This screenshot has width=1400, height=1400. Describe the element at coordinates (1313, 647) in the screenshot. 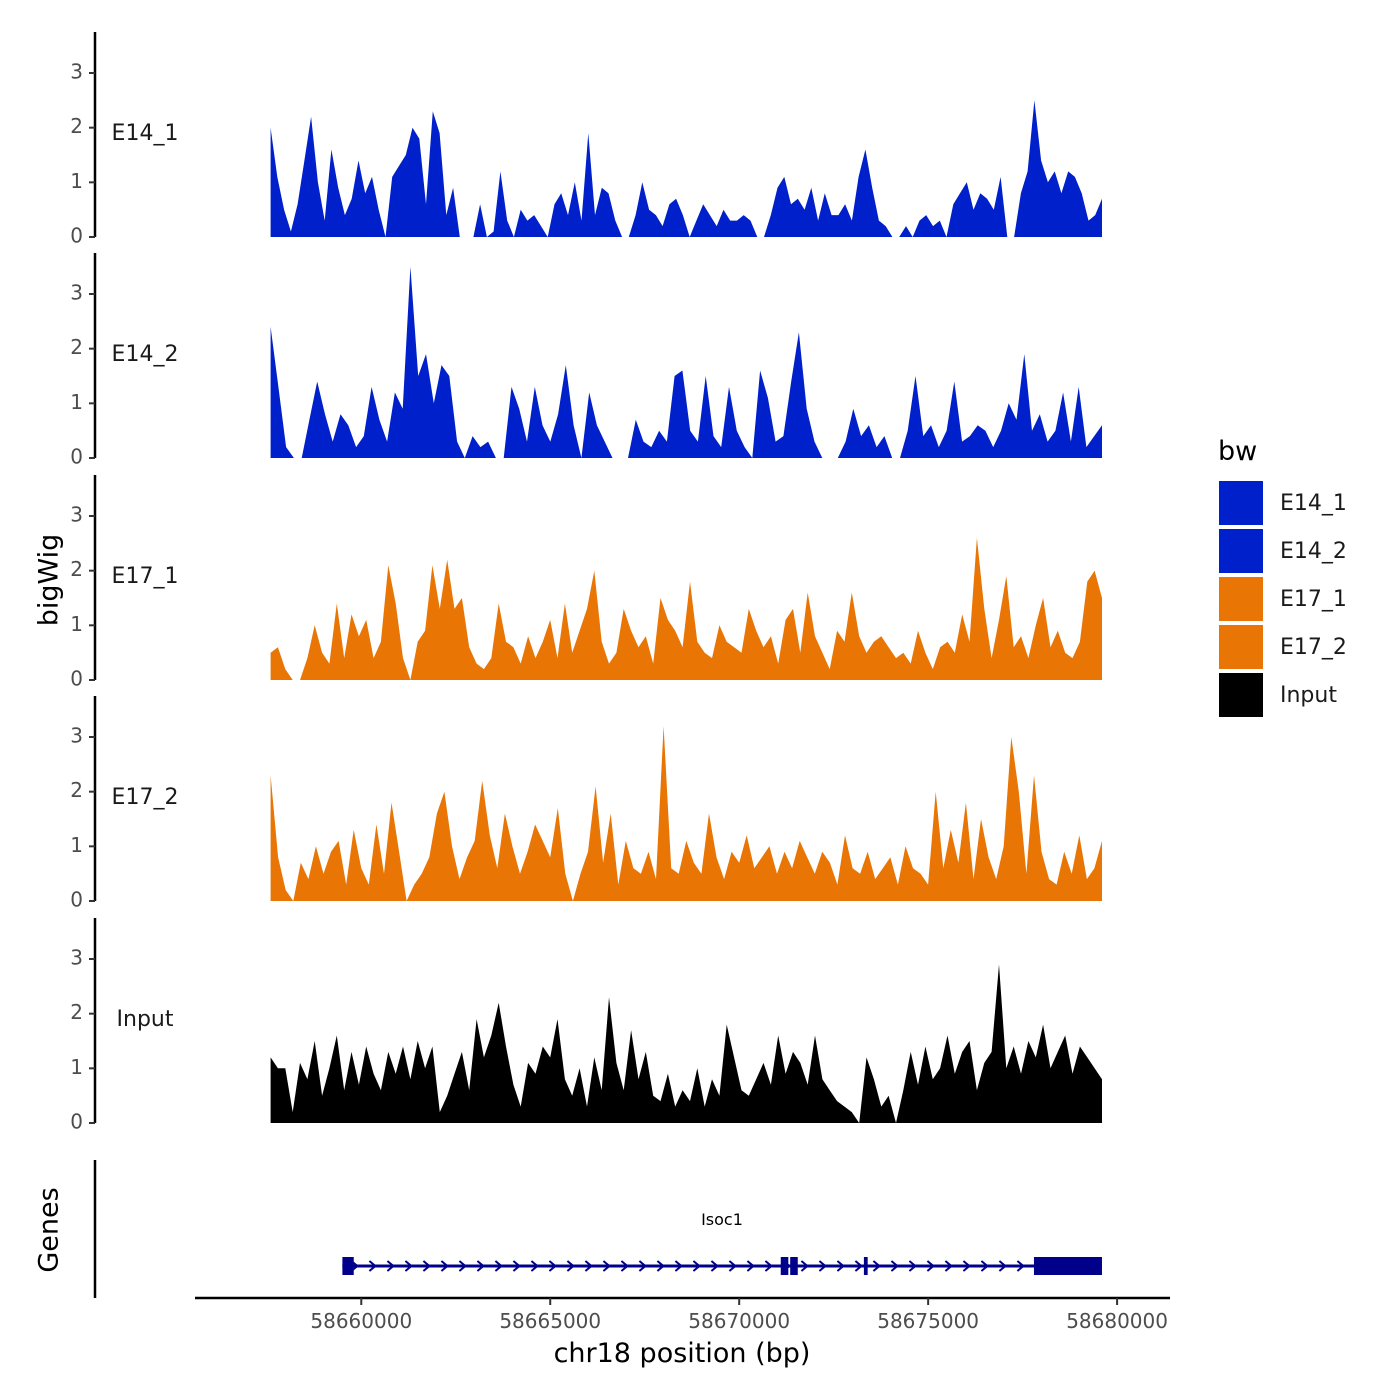

I see `legend-label: E17_2` at that location.